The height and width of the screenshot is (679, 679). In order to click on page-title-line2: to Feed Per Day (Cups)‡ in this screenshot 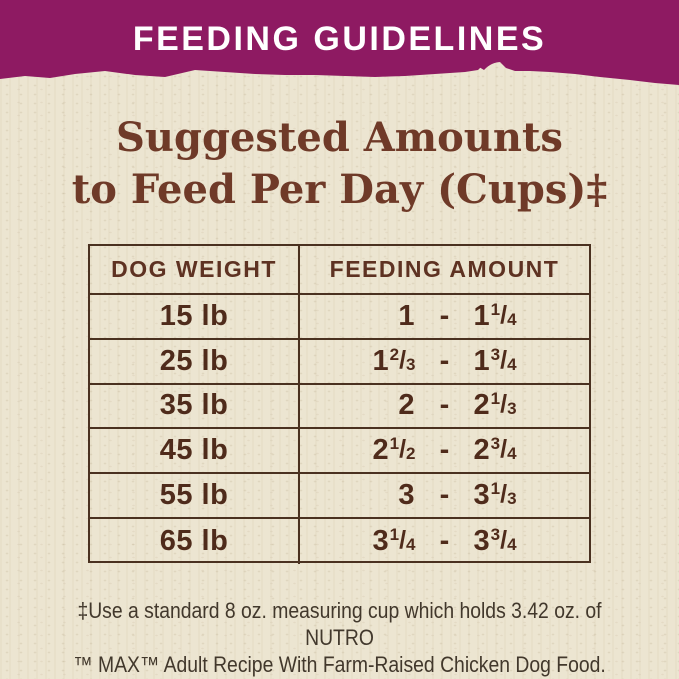, I will do `click(339, 189)`.